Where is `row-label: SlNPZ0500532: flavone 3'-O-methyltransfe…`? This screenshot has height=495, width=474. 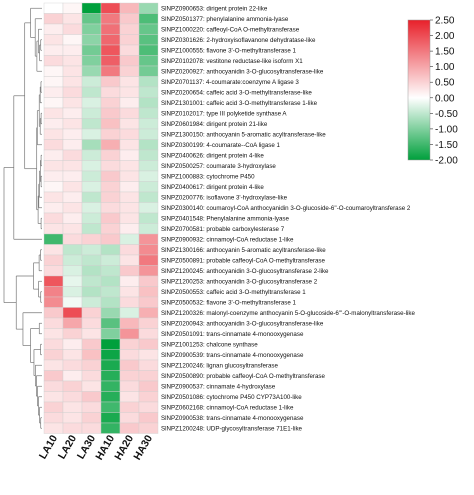 row-label: SlNPZ0500532: flavone 3'-O-methyltransfe… is located at coordinates (229, 303).